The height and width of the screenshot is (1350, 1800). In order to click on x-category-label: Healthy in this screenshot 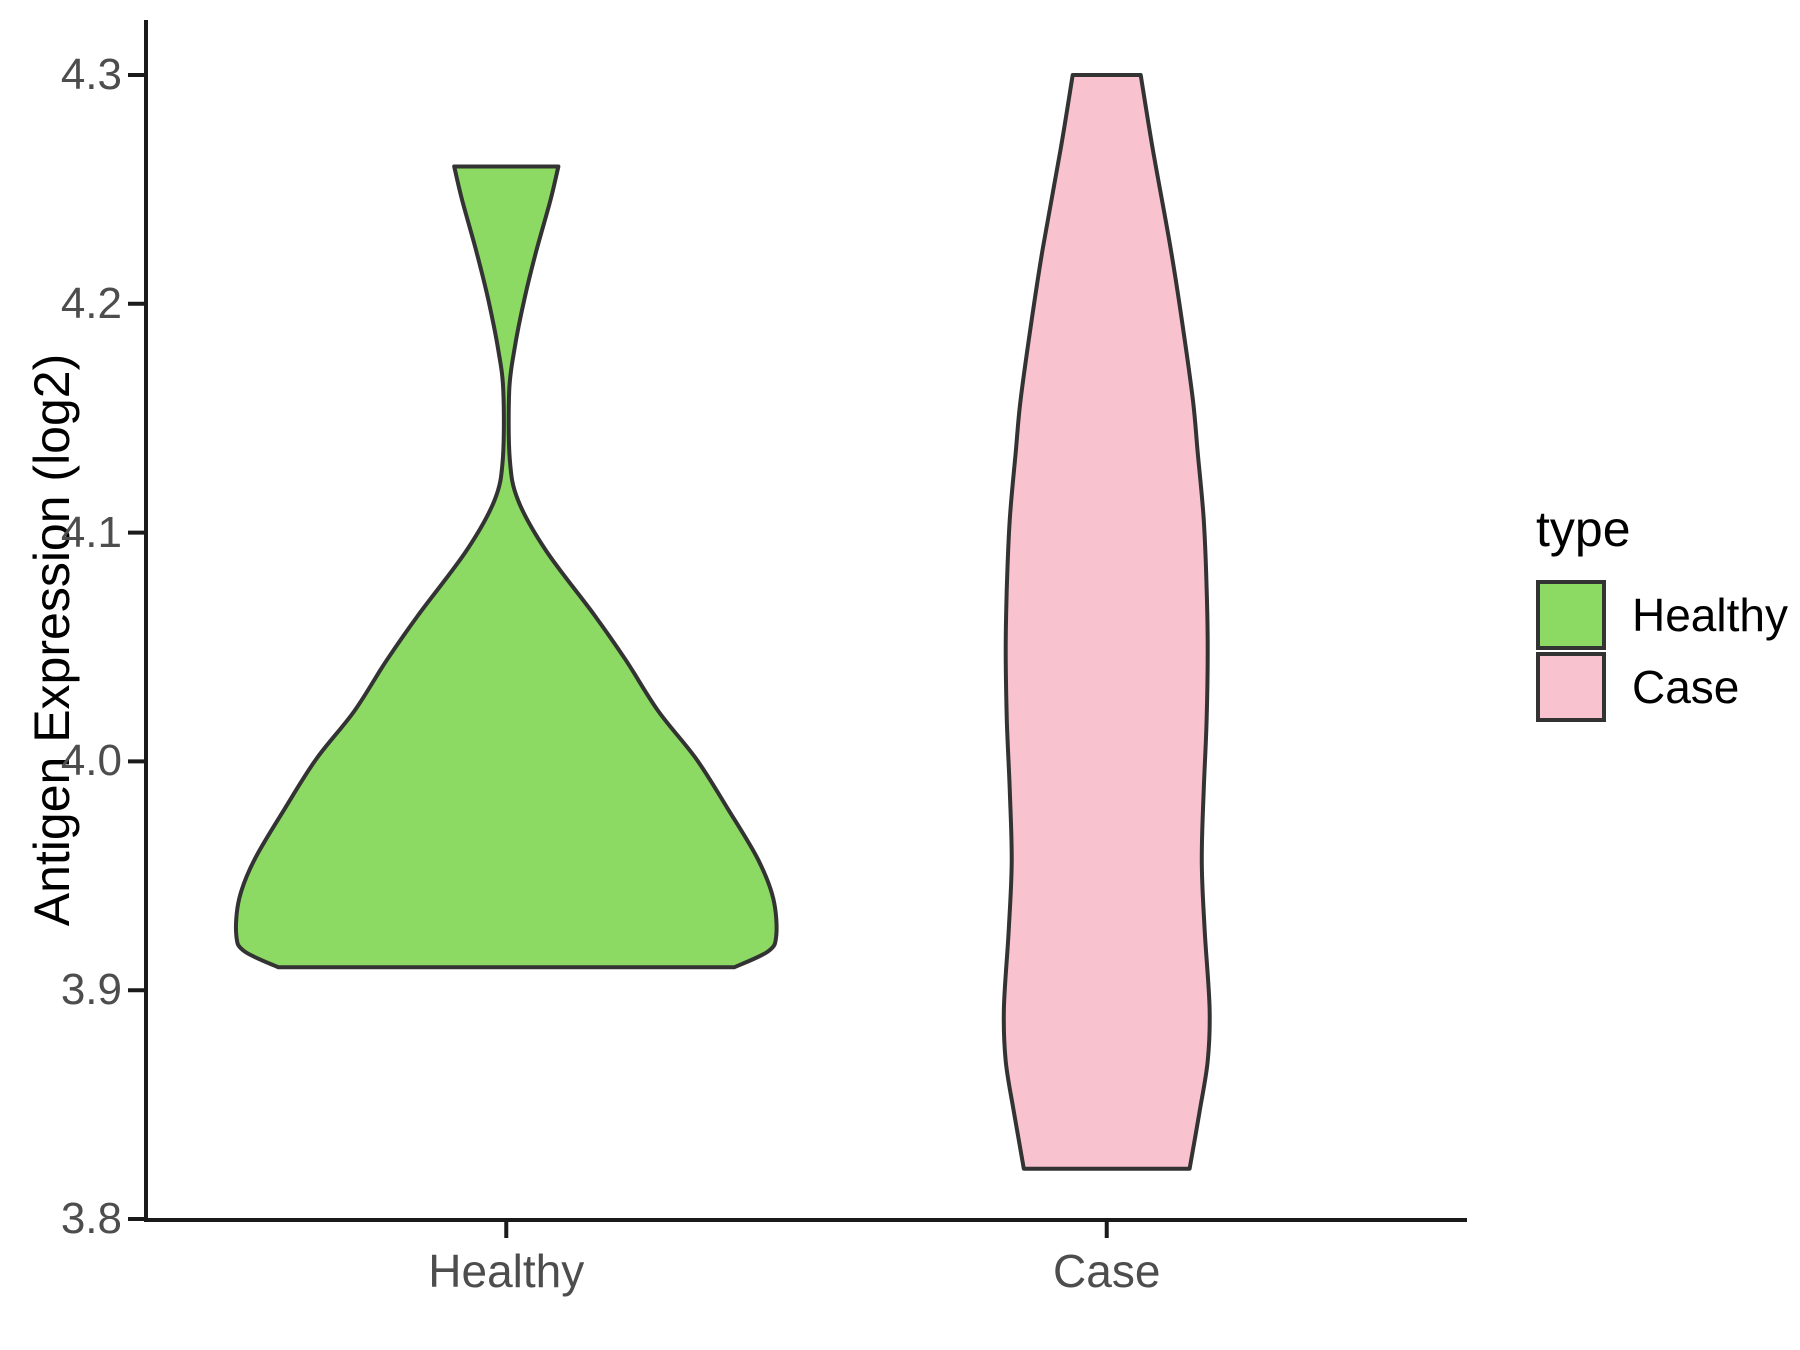, I will do `click(506, 1271)`.